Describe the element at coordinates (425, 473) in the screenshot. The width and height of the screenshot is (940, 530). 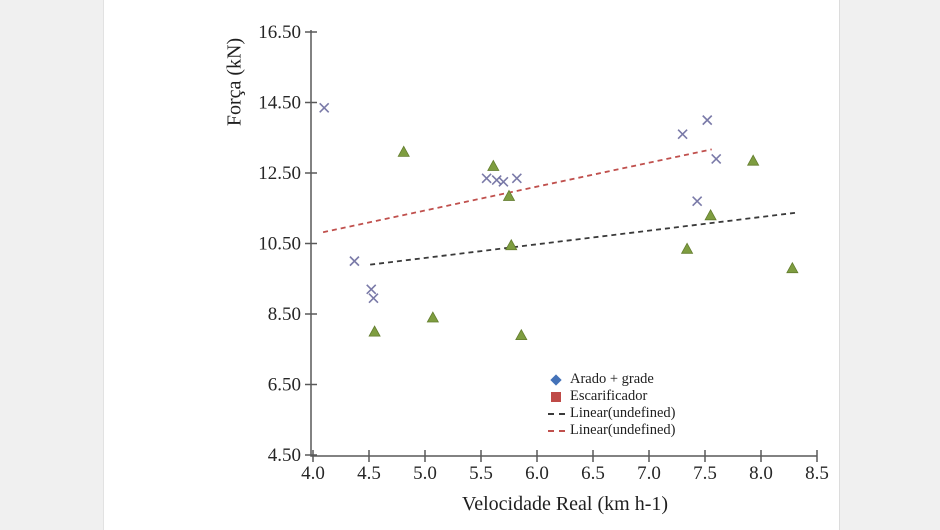
I see `x-tick-label: 5.0` at that location.